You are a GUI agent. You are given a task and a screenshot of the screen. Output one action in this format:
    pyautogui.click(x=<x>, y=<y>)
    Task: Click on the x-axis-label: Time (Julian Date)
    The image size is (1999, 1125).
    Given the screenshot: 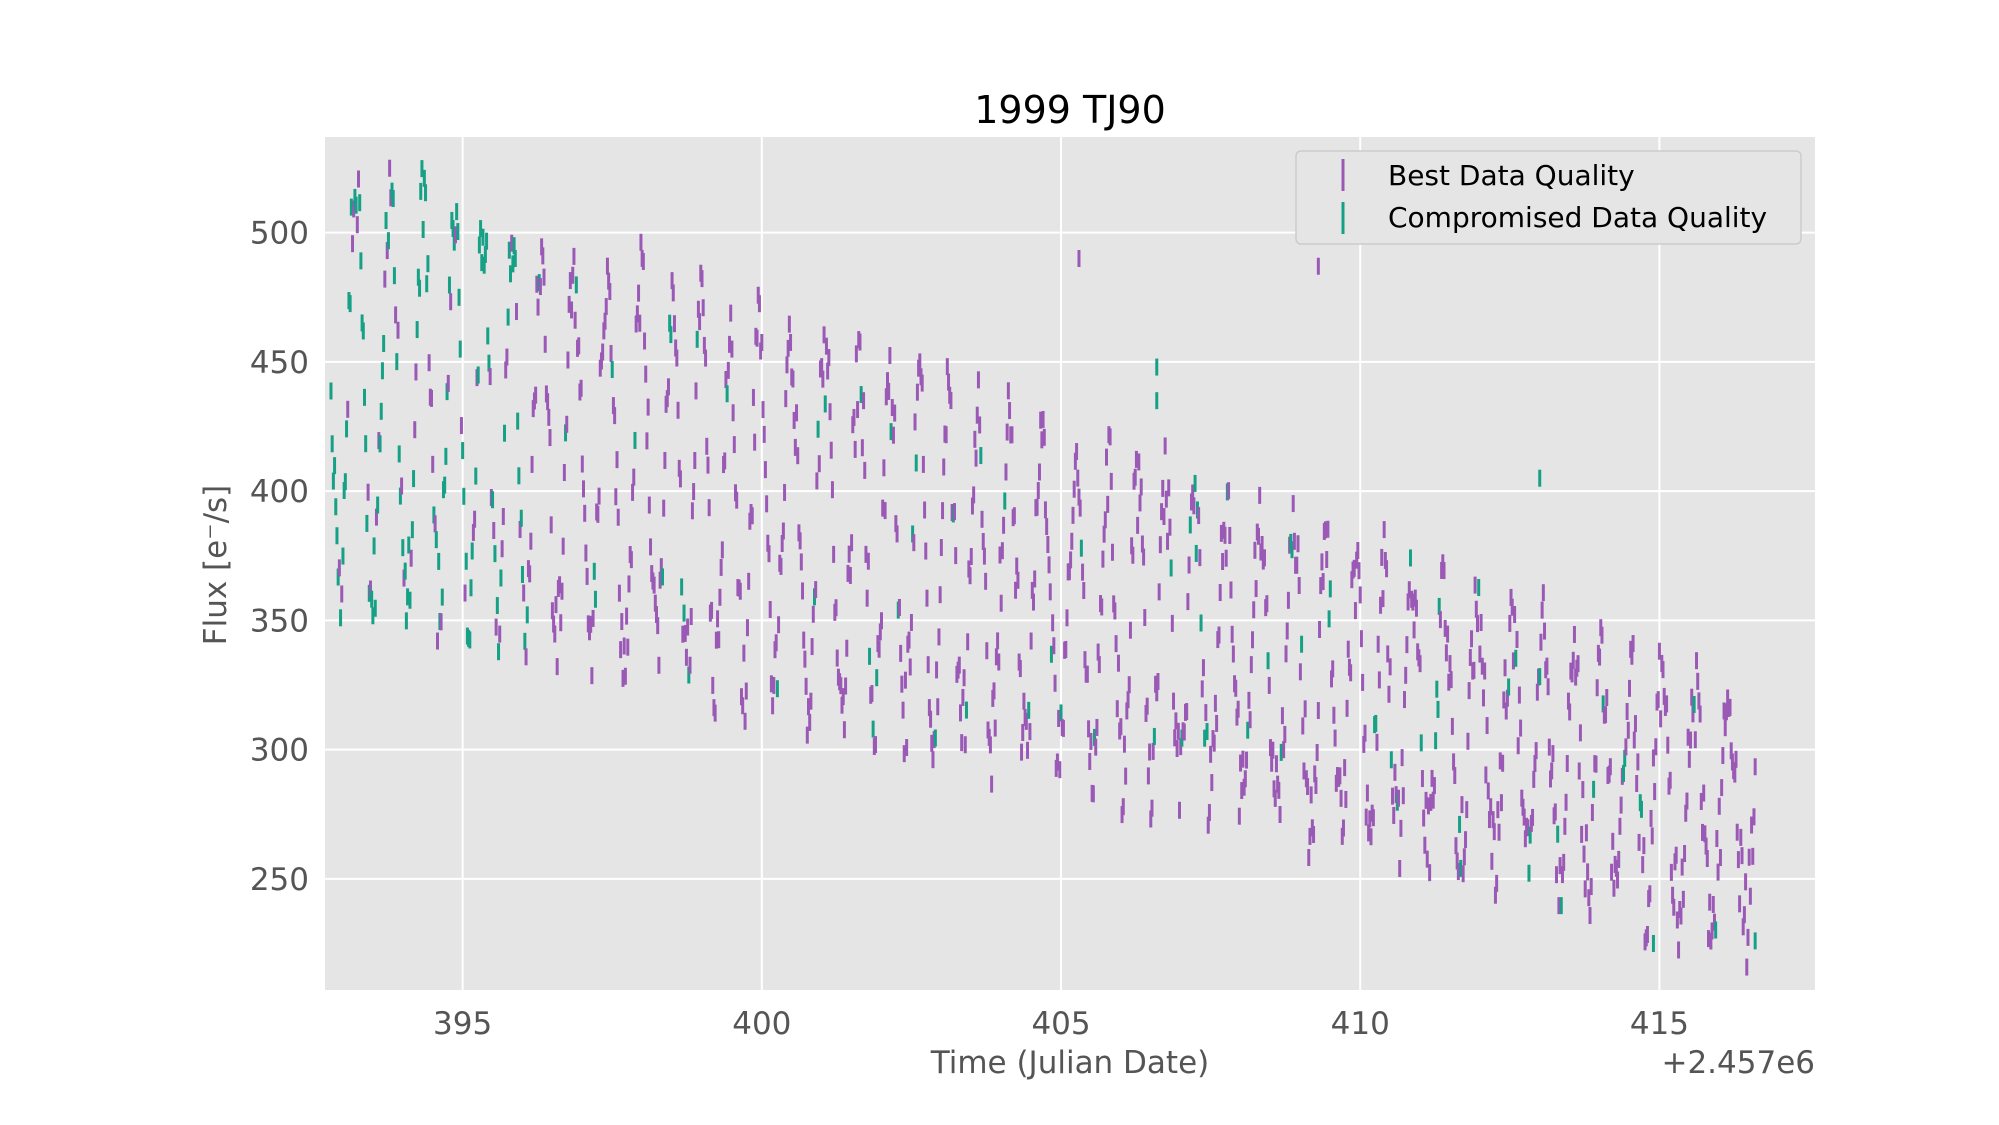 What is the action you would take?
    pyautogui.click(x=1070, y=1063)
    